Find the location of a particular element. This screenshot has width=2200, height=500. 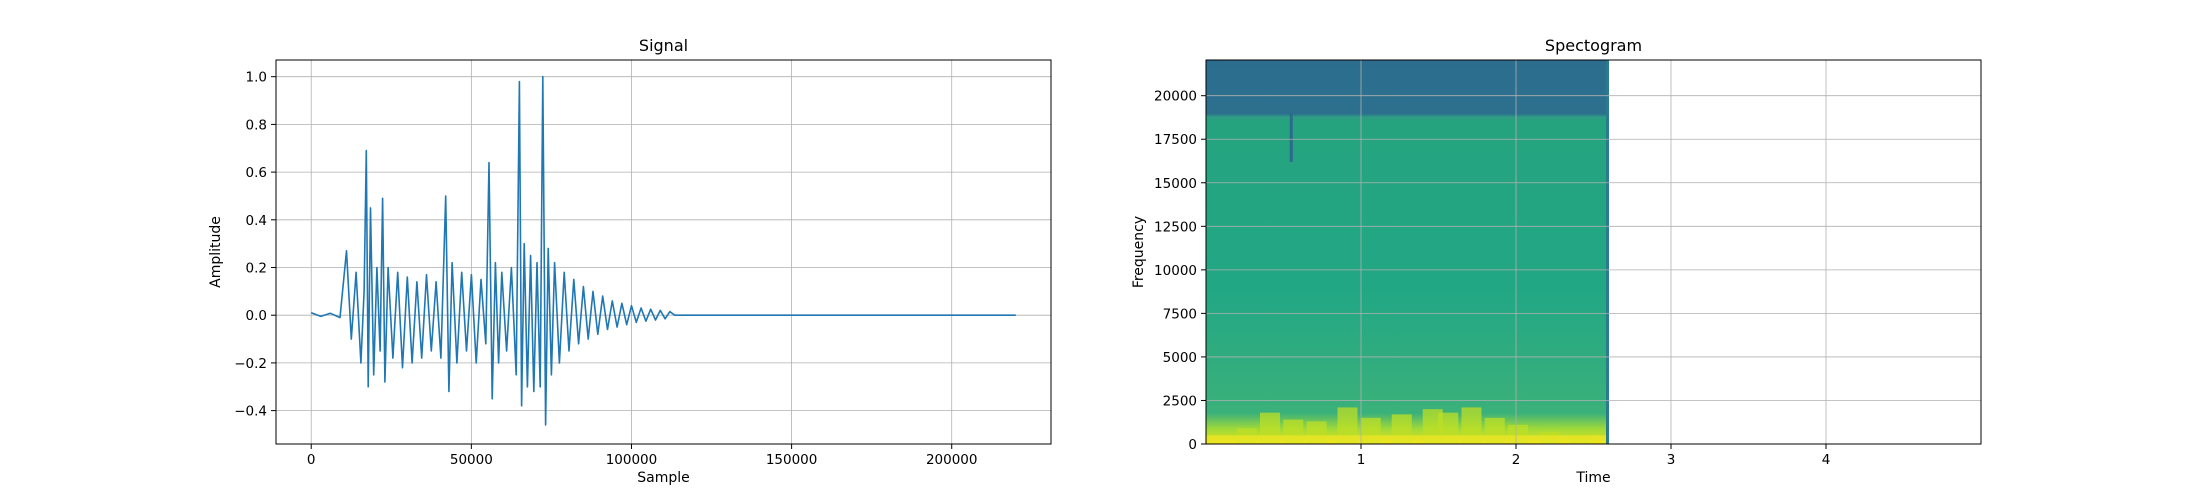

signal-y-tick-label: 0.8 is located at coordinates (256, 125).